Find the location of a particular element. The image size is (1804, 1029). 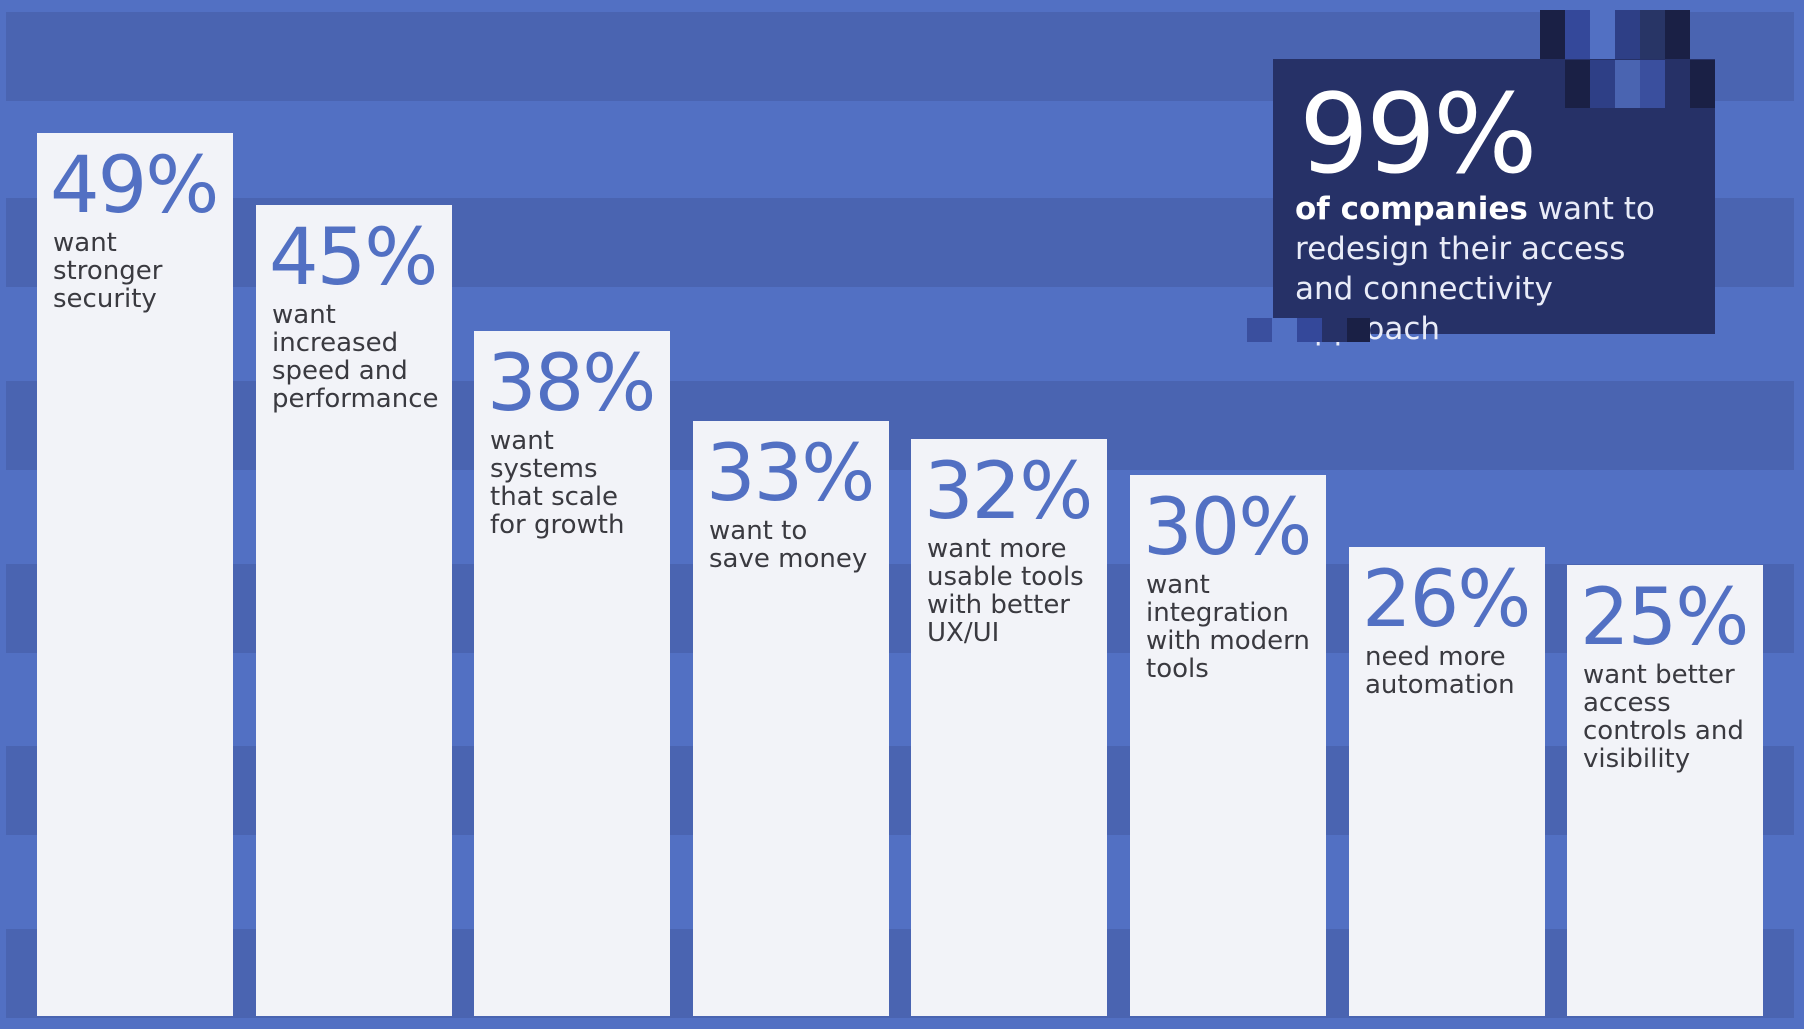

bar-value-label: 38% is located at coordinates (571, 384).